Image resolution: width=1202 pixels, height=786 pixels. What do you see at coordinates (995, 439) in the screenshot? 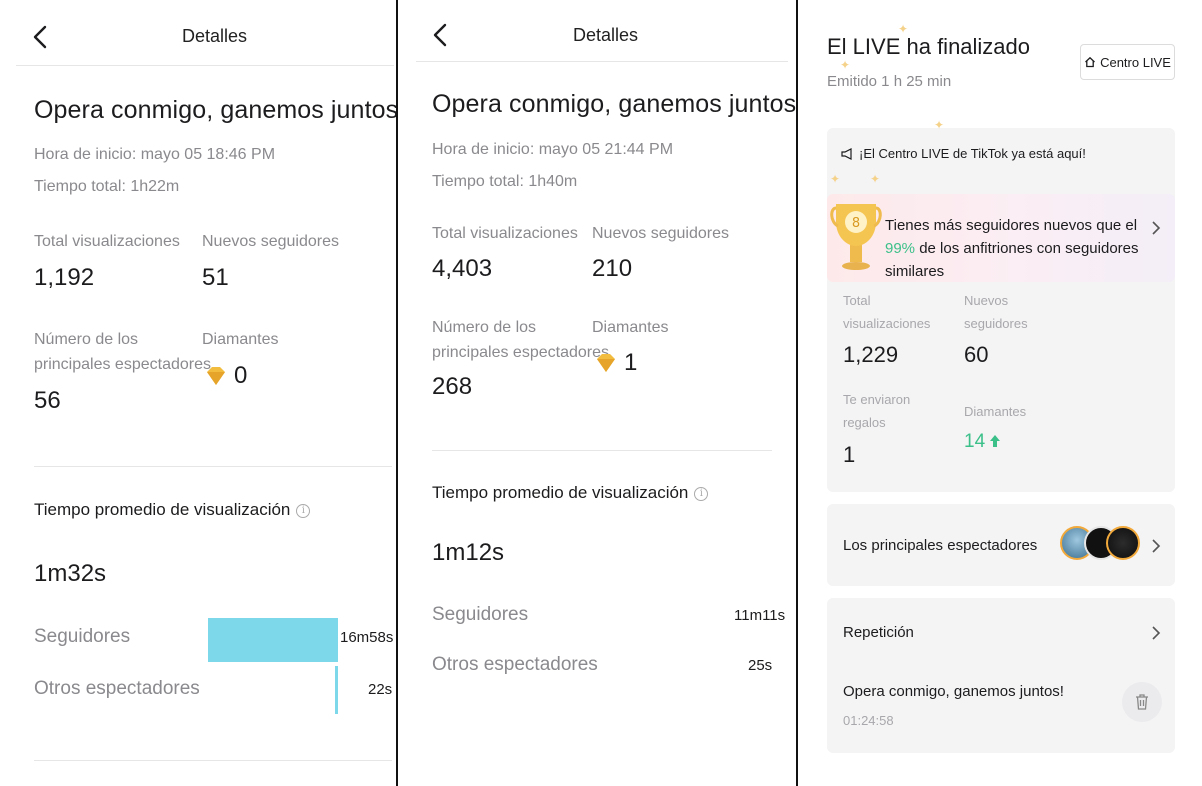
I see `arrow-up-icon` at bounding box center [995, 439].